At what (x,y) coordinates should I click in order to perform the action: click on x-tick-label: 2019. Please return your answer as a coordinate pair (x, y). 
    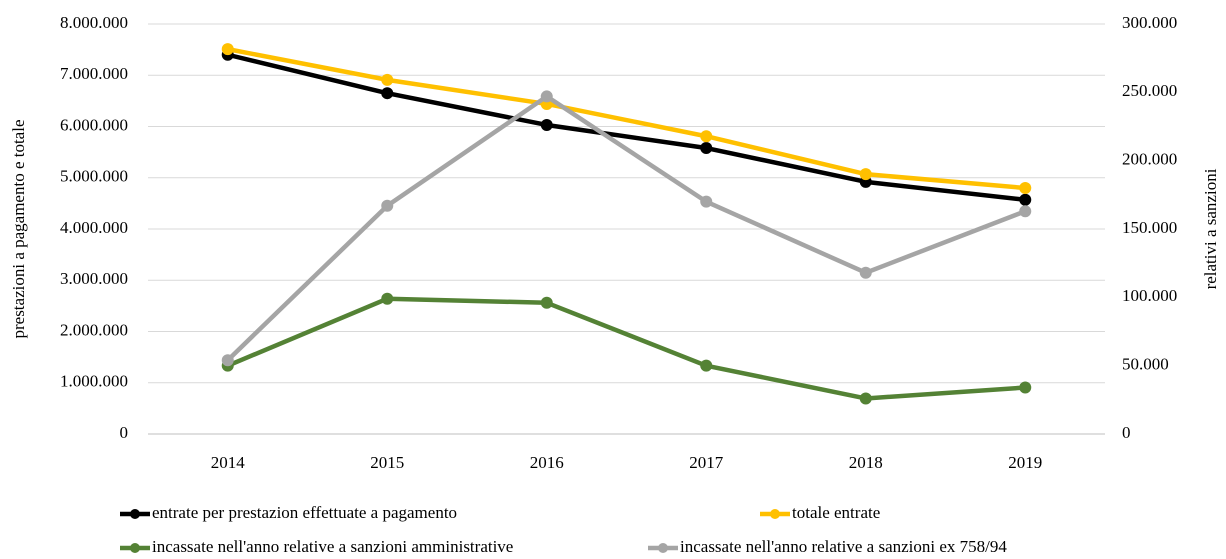
    Looking at the image, I should click on (1025, 462).